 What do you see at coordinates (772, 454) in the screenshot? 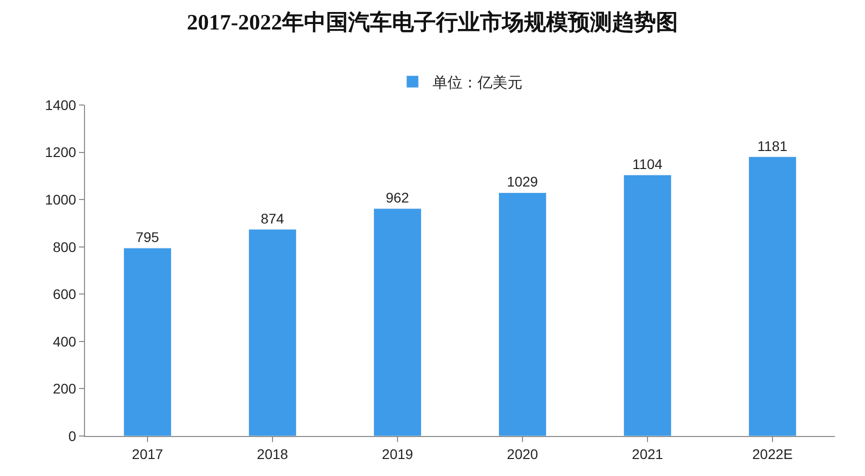
I see `x-tick-label: 2022E` at bounding box center [772, 454].